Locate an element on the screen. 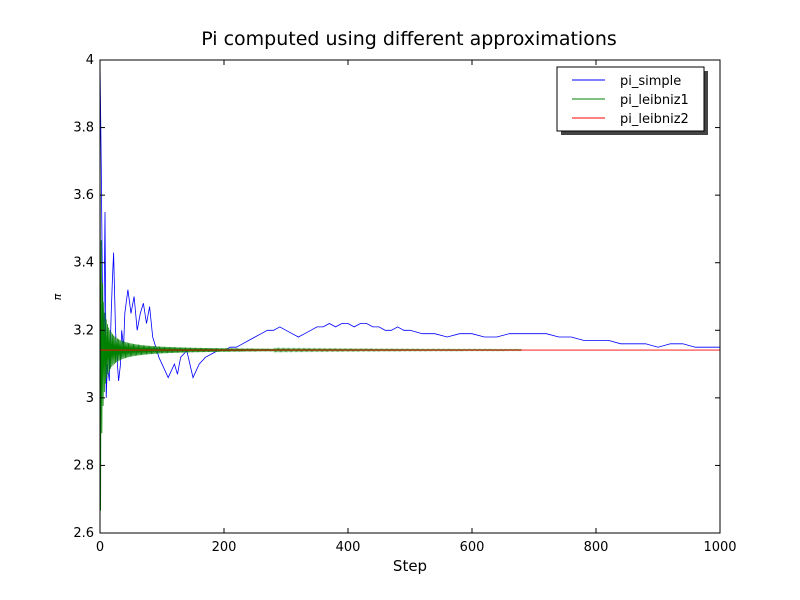 The width and height of the screenshot is (800, 600). x-tick-label: 0 is located at coordinates (100, 547).